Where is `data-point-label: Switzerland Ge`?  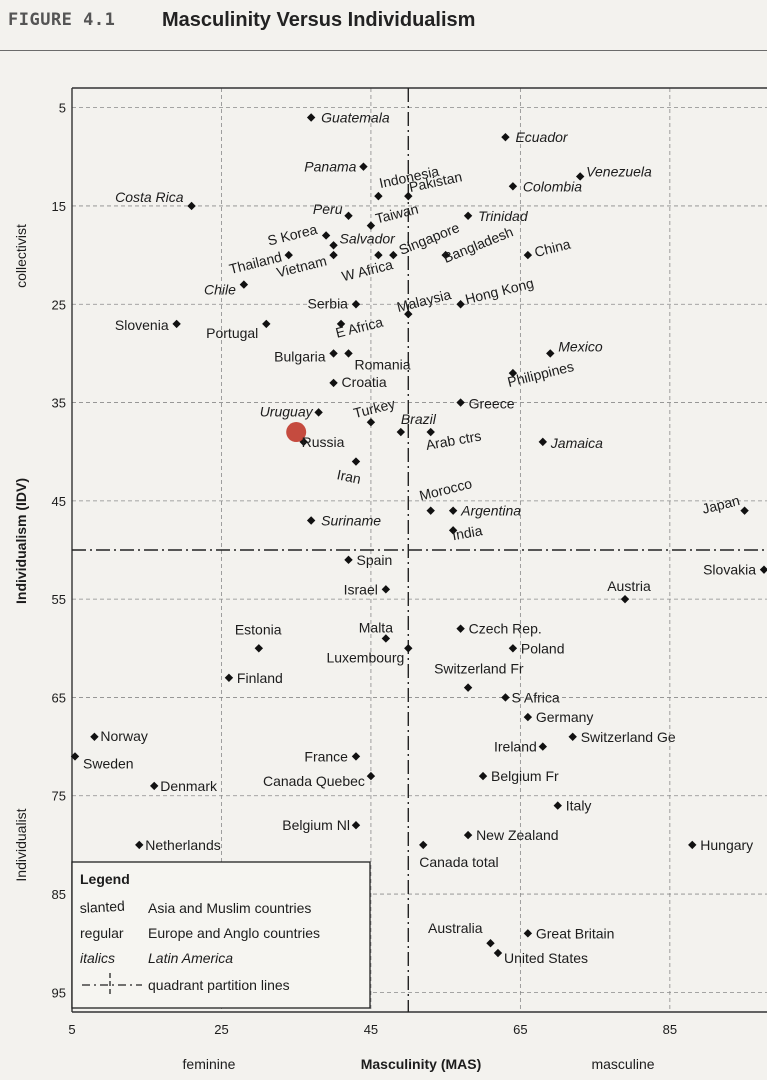
data-point-label: Switzerland Ge is located at coordinates (628, 737).